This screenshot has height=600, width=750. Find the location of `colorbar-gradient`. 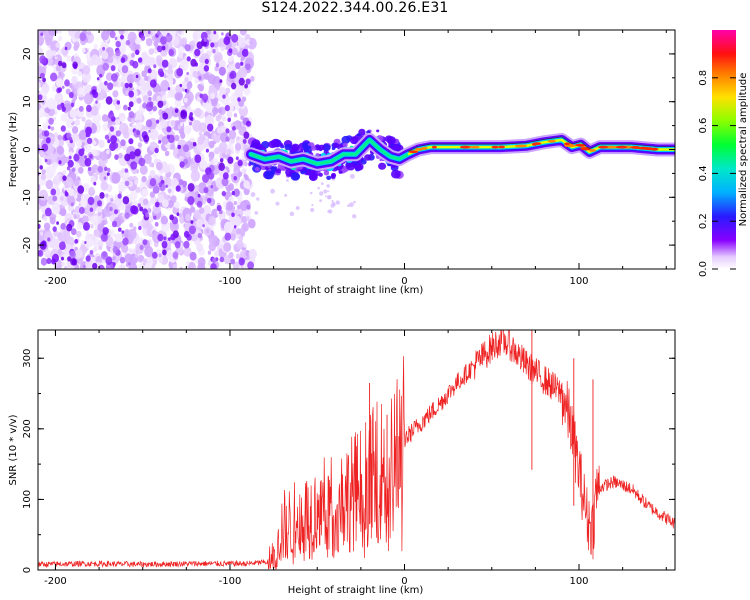

colorbar-gradient is located at coordinates (724, 149).